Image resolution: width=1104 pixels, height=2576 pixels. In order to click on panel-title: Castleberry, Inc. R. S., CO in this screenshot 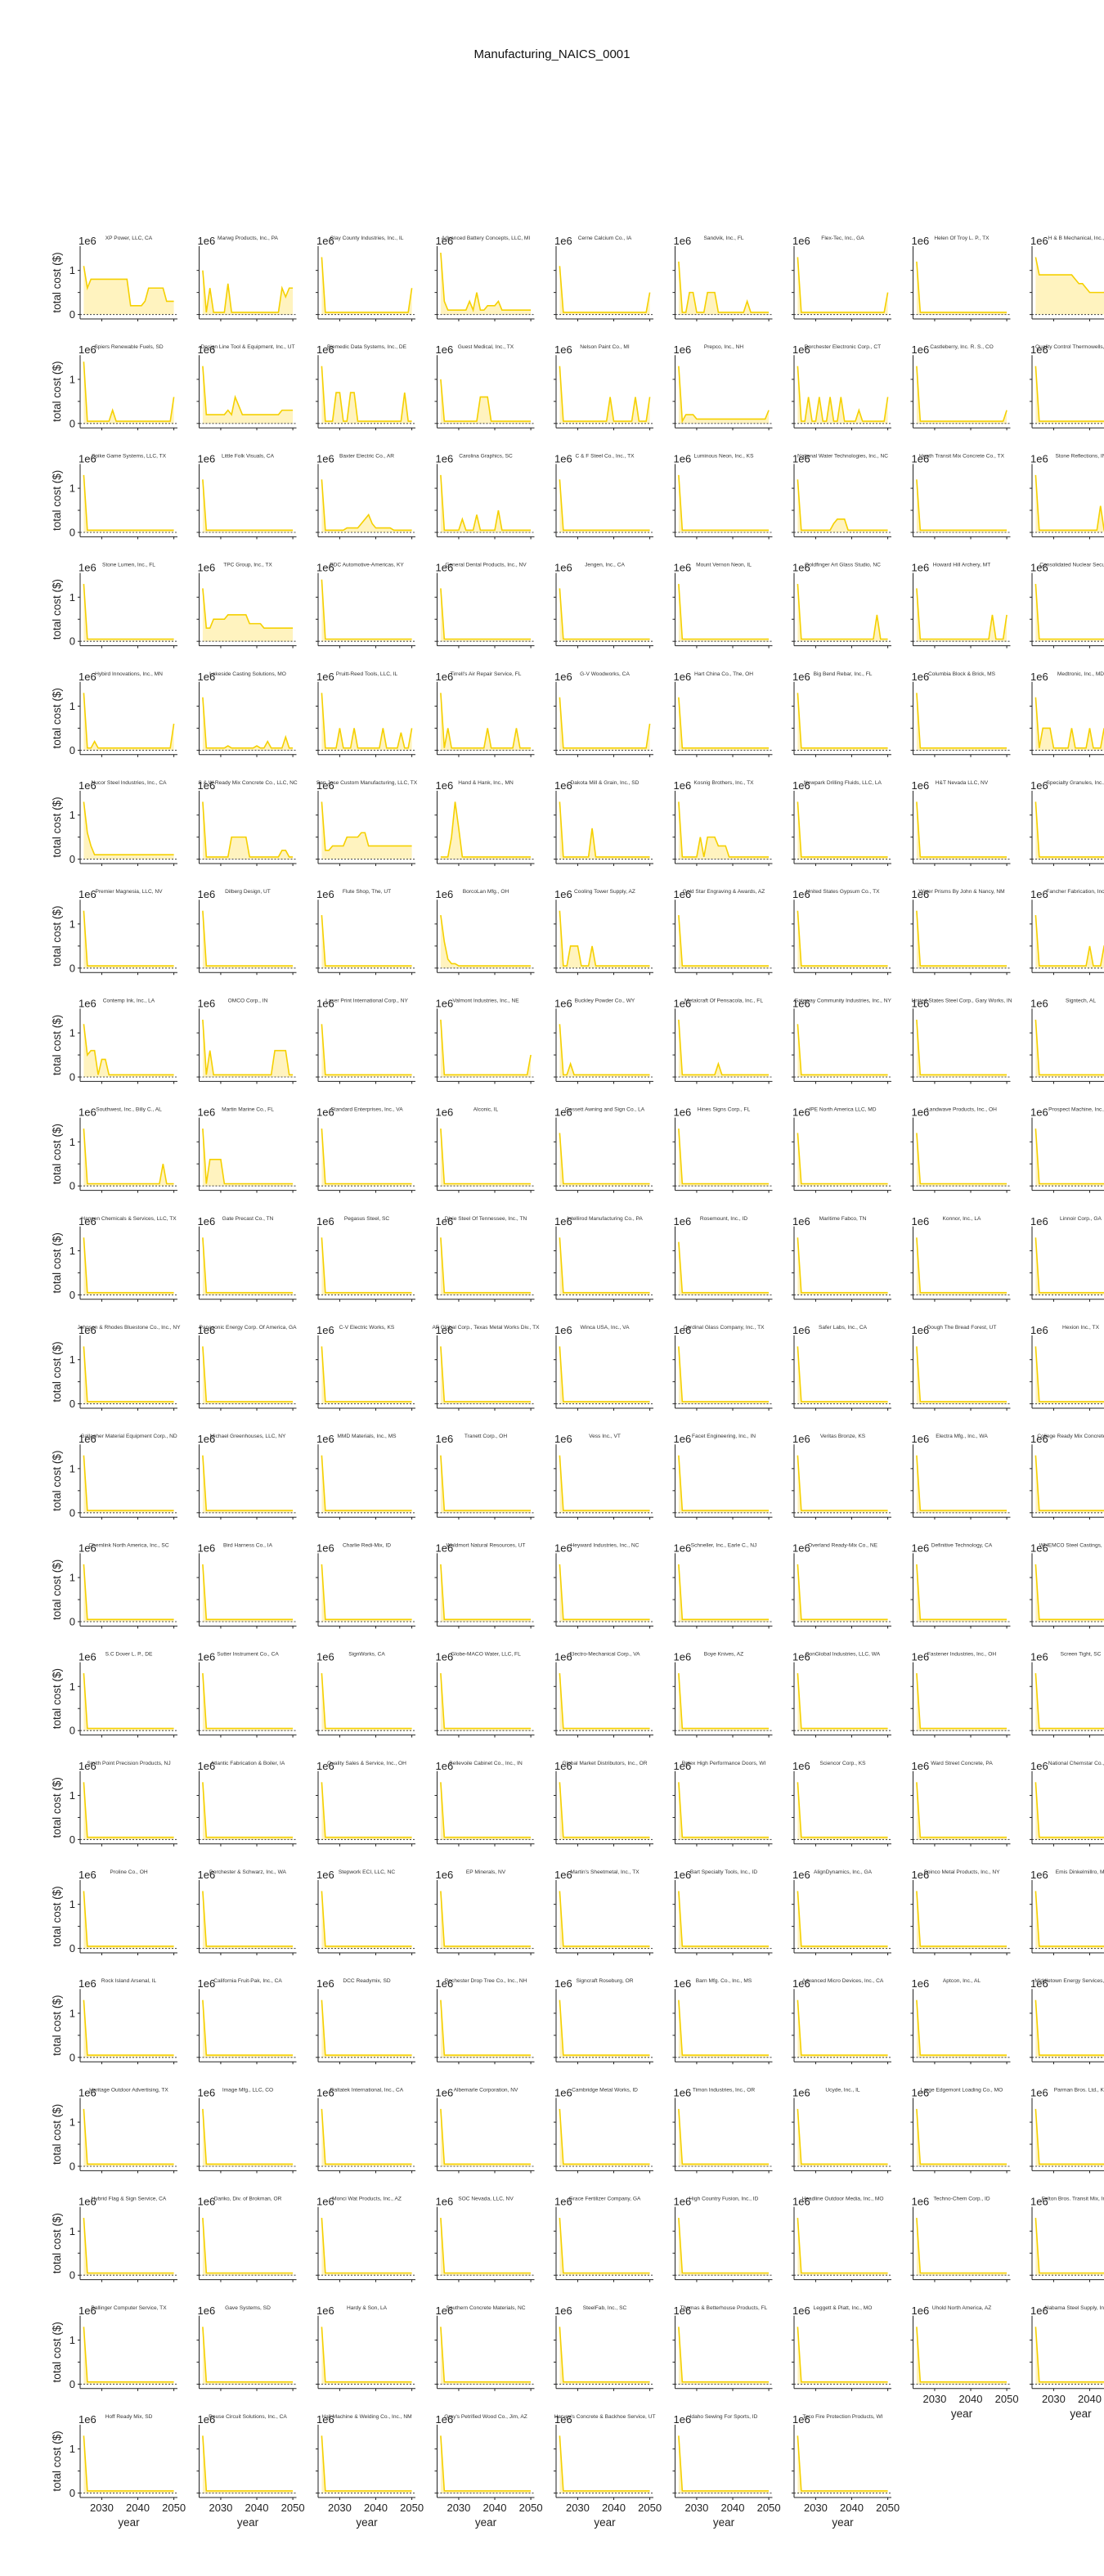, I will do `click(962, 347)`.